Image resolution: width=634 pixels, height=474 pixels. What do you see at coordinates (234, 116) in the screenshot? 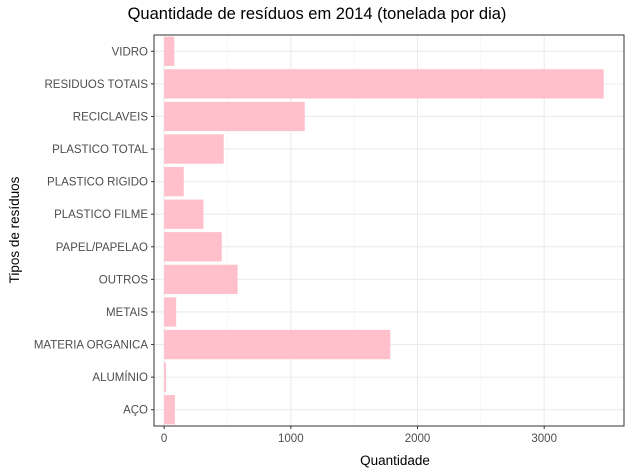
I see `bar-reciclaveis` at bounding box center [234, 116].